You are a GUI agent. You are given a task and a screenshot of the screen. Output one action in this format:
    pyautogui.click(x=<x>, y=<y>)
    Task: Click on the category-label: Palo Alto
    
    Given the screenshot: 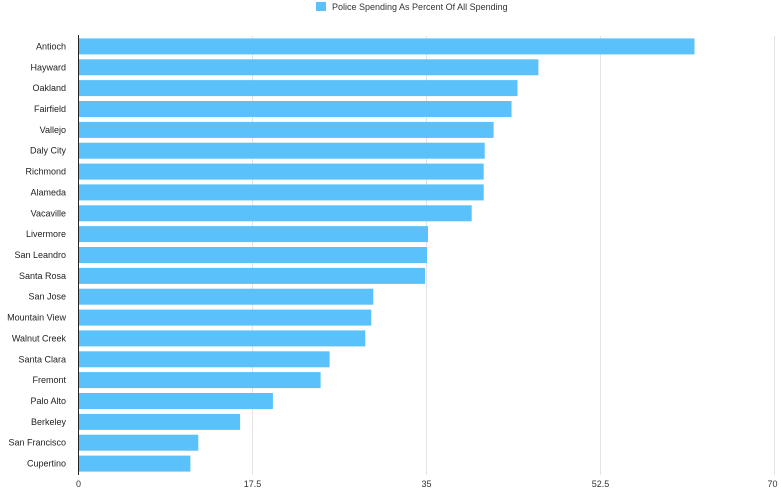 What is the action you would take?
    pyautogui.click(x=48, y=401)
    